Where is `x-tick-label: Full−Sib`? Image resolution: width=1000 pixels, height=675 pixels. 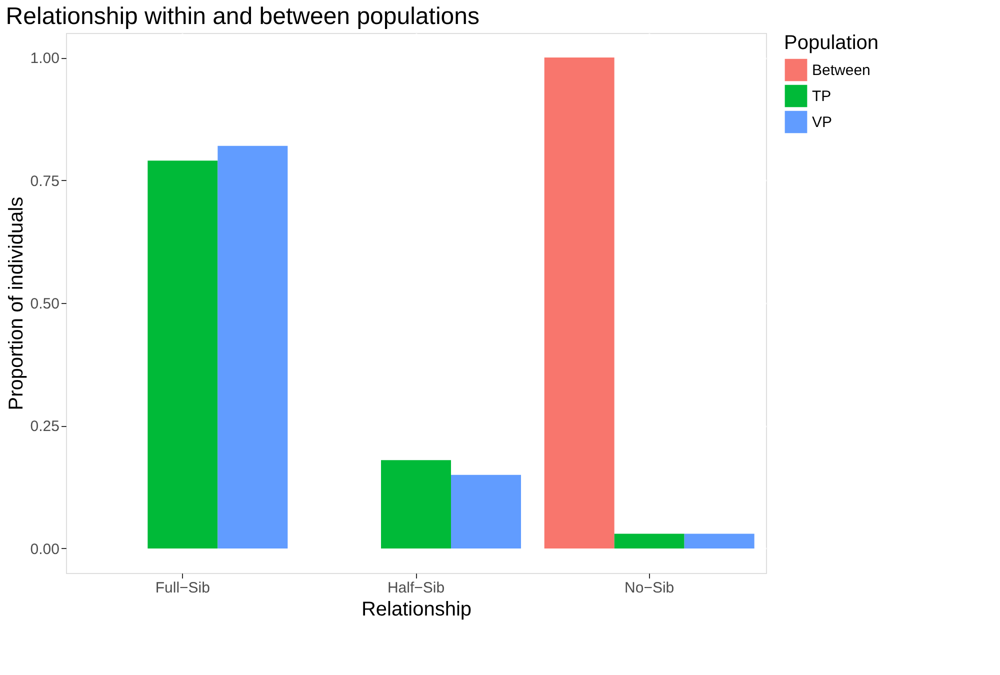 x-tick-label: Full−Sib is located at coordinates (182, 588).